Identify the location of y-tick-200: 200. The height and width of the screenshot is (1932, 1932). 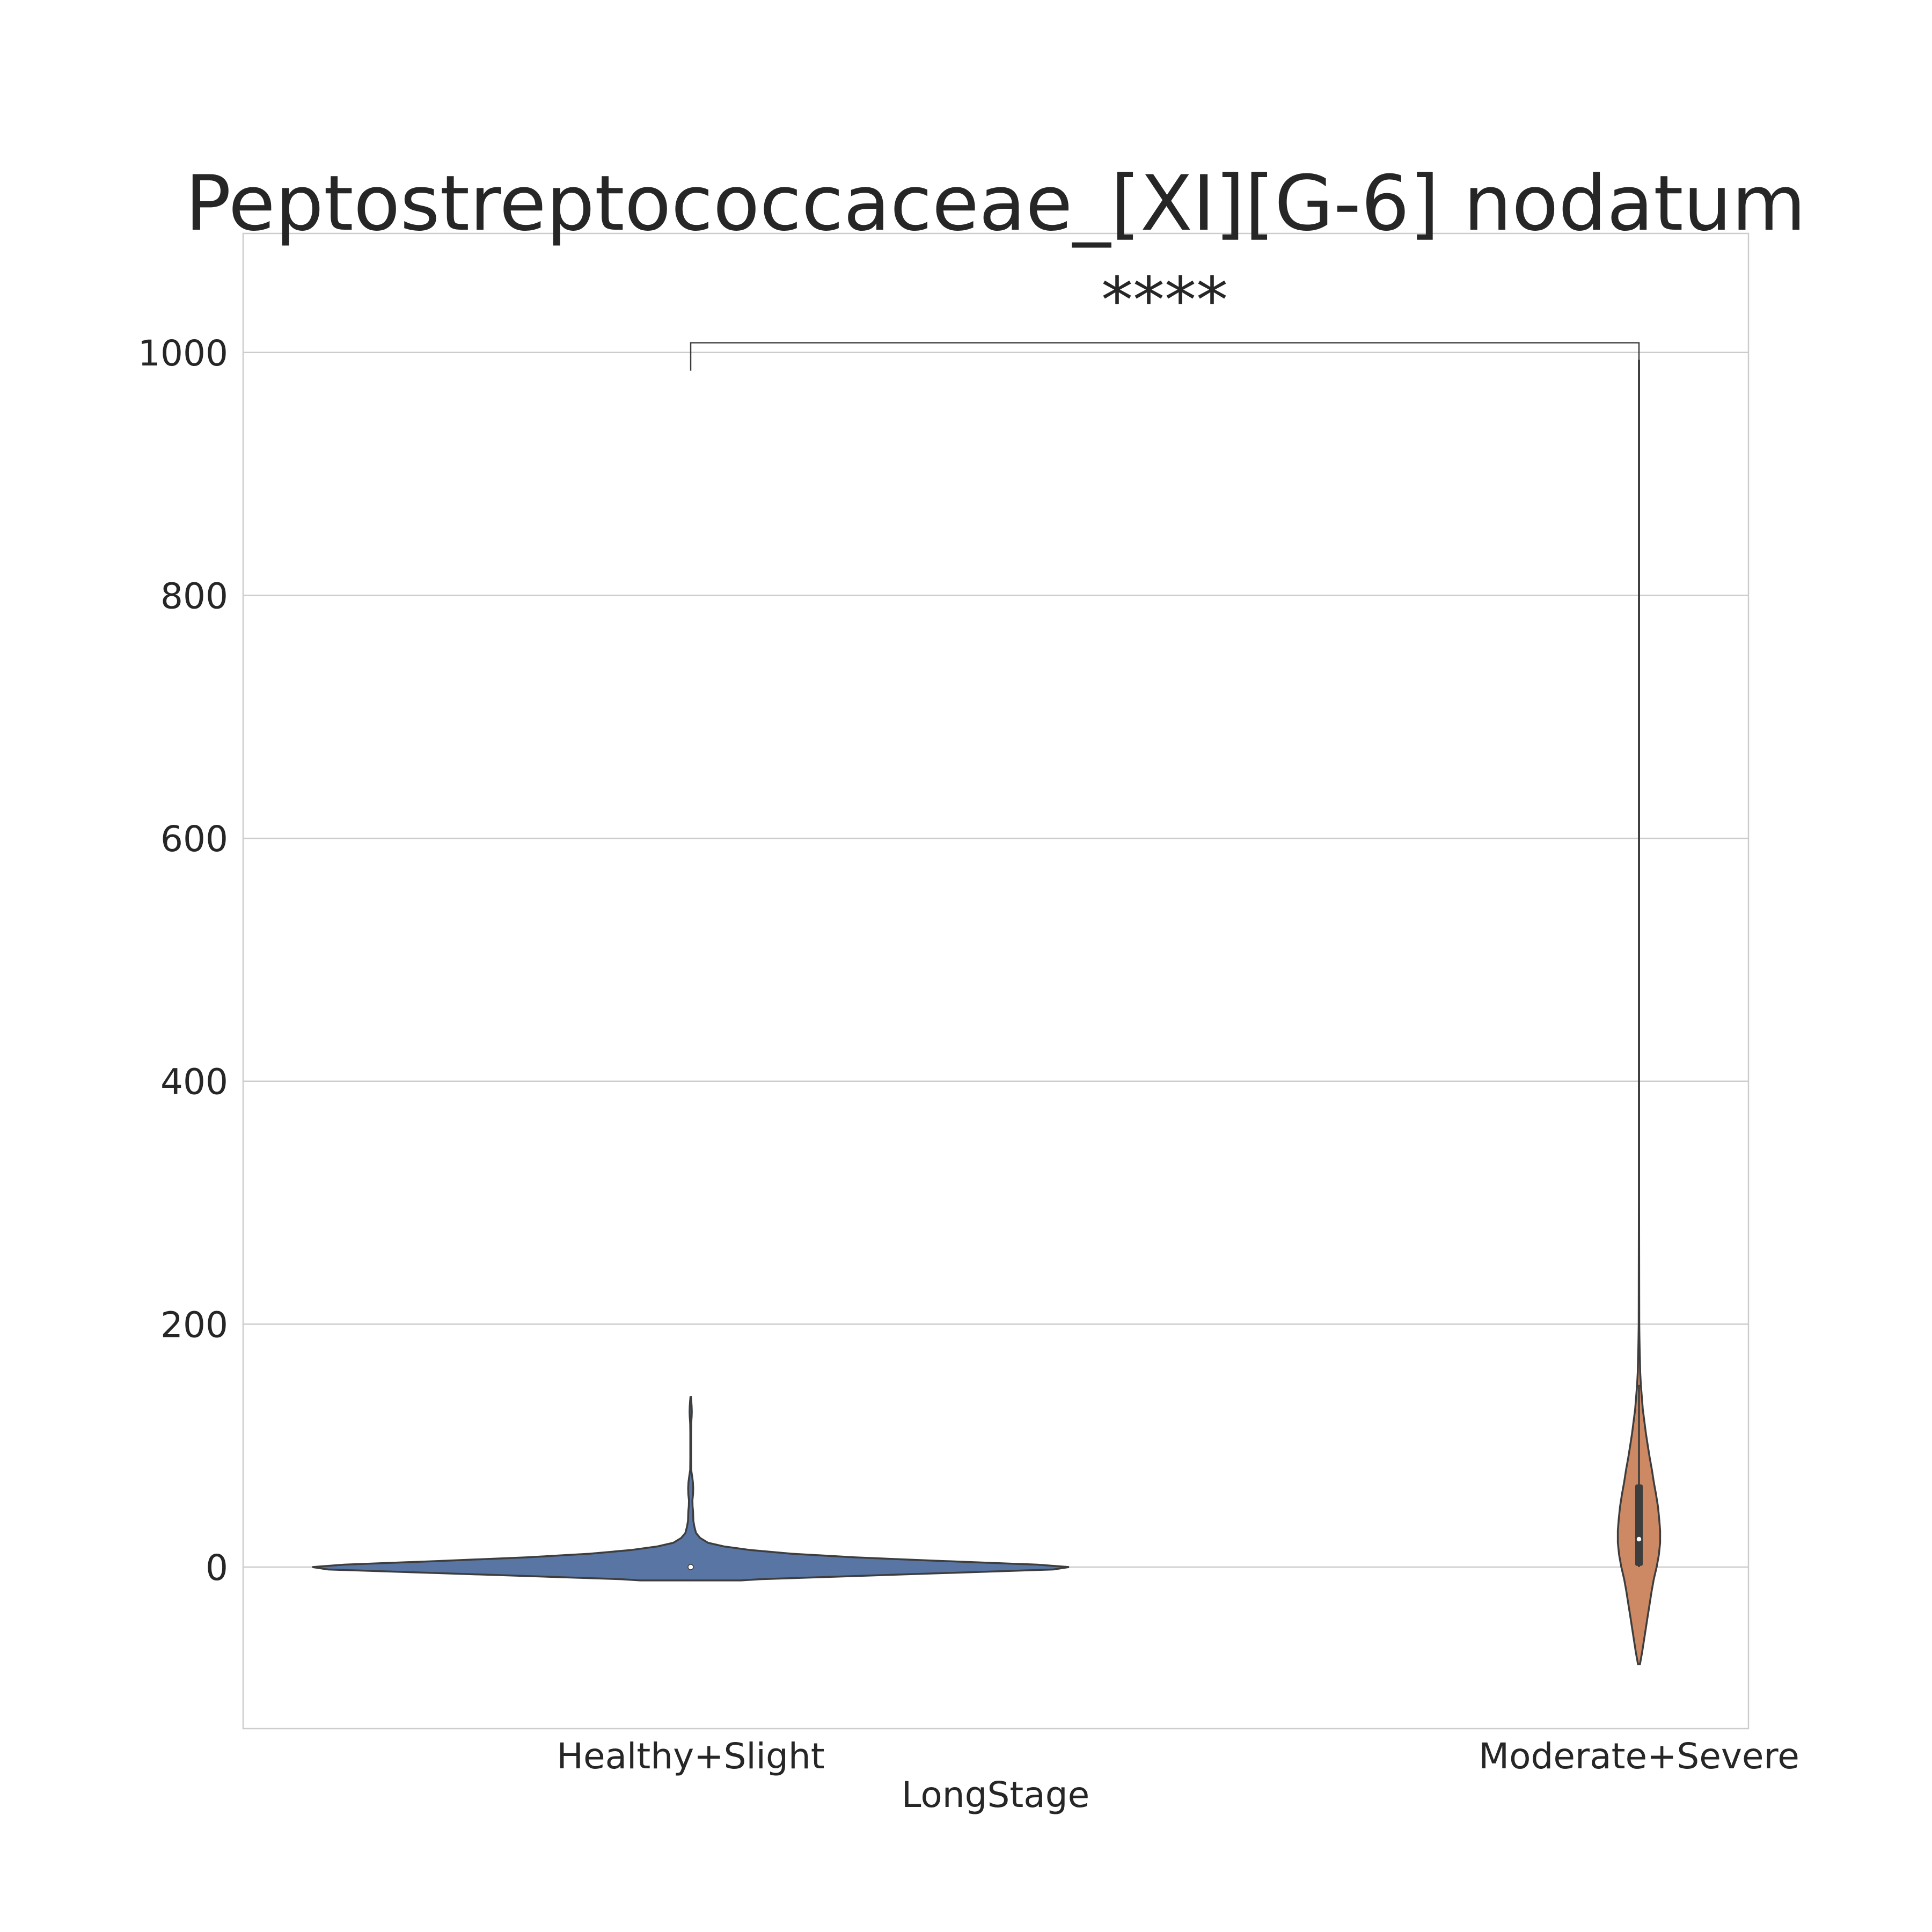
(194, 1324).